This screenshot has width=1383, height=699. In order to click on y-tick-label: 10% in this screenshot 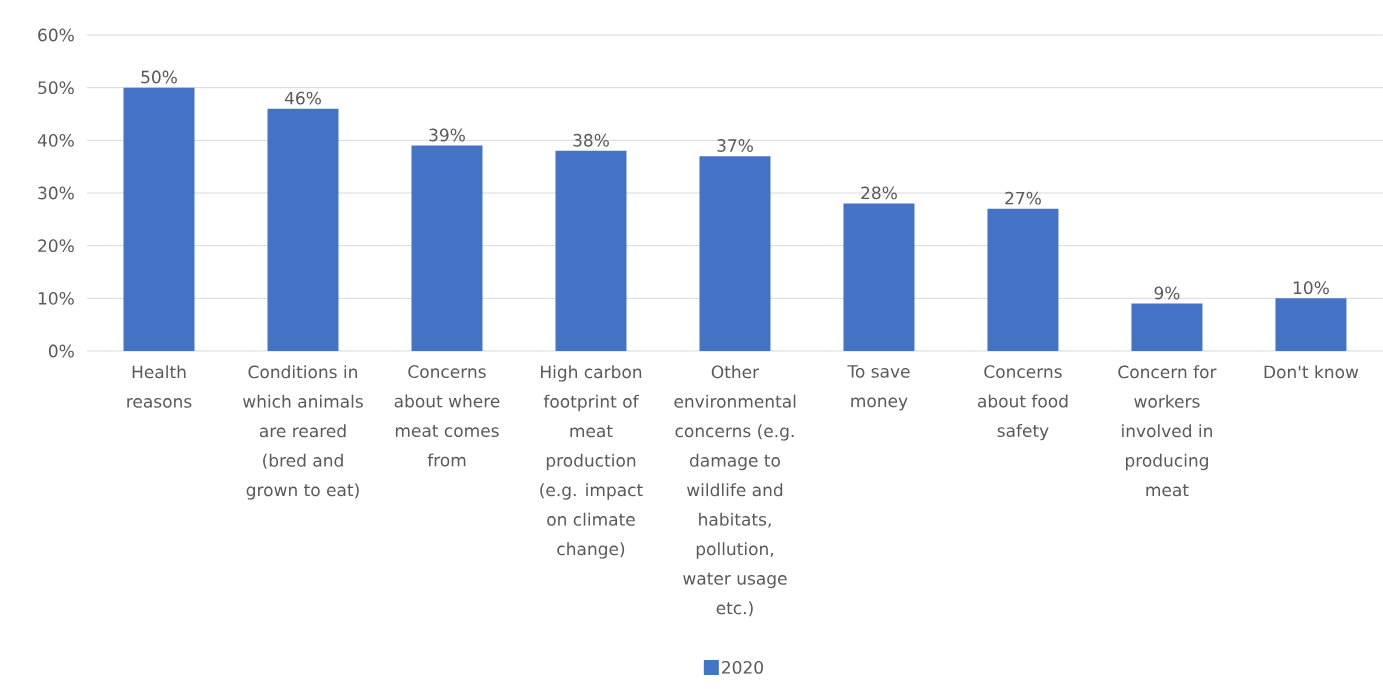, I will do `click(56, 298)`.